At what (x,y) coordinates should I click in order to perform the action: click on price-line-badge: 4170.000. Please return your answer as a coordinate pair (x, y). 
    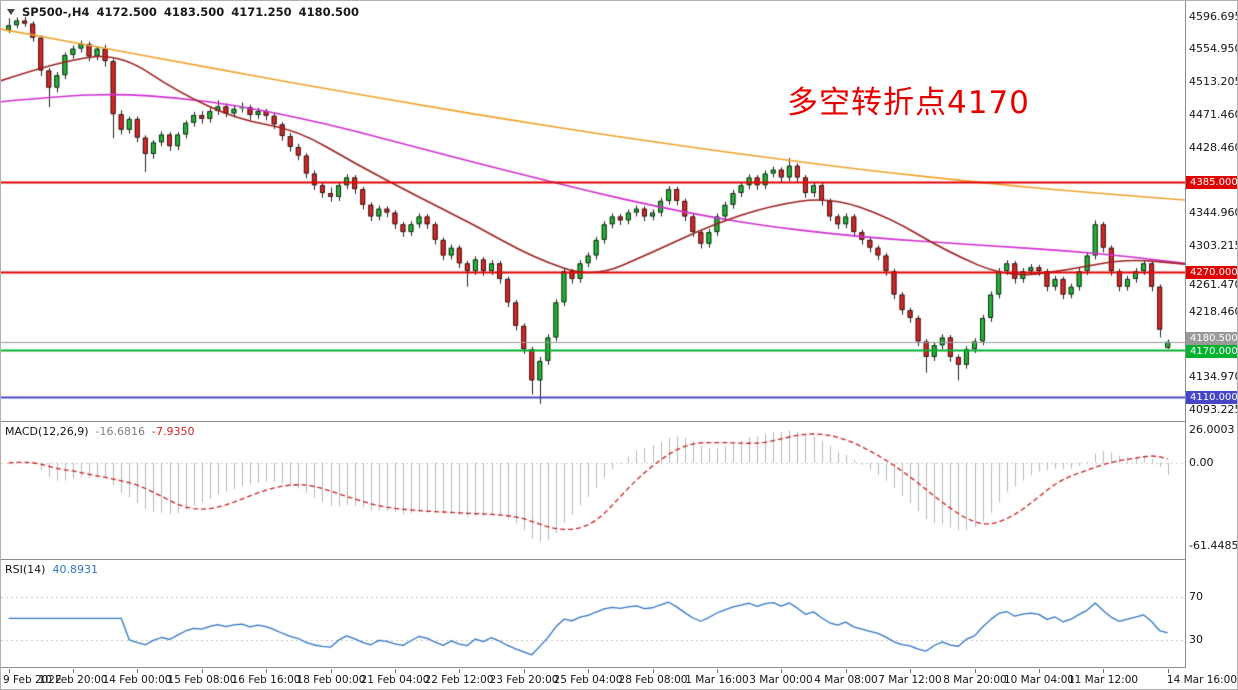
    Looking at the image, I should click on (1211, 351).